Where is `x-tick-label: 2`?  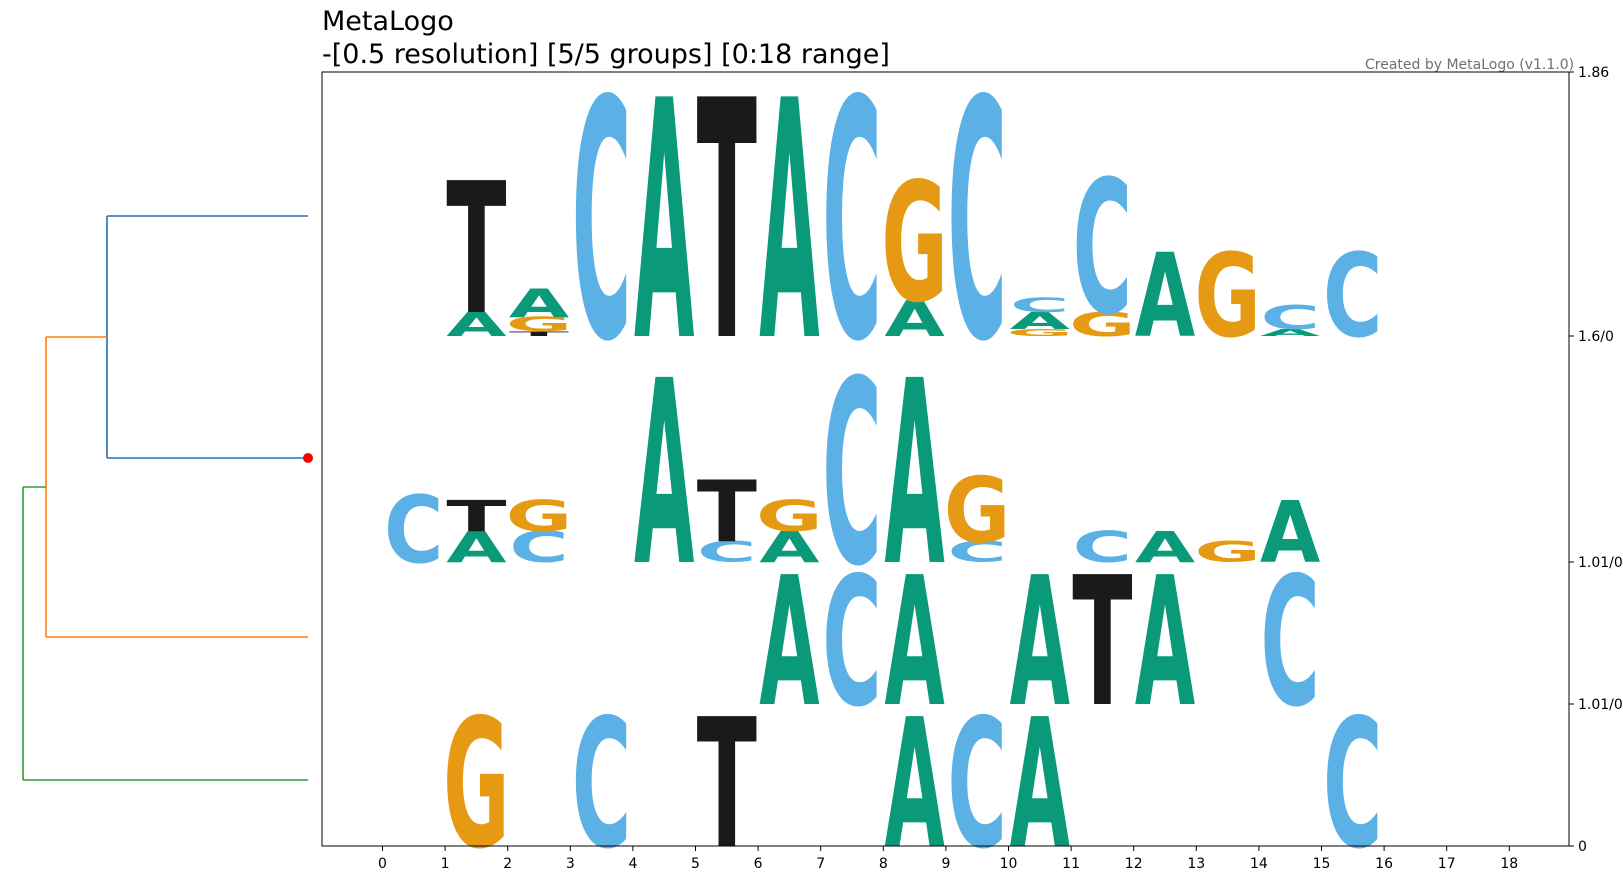
x-tick-label: 2 is located at coordinates (507, 864).